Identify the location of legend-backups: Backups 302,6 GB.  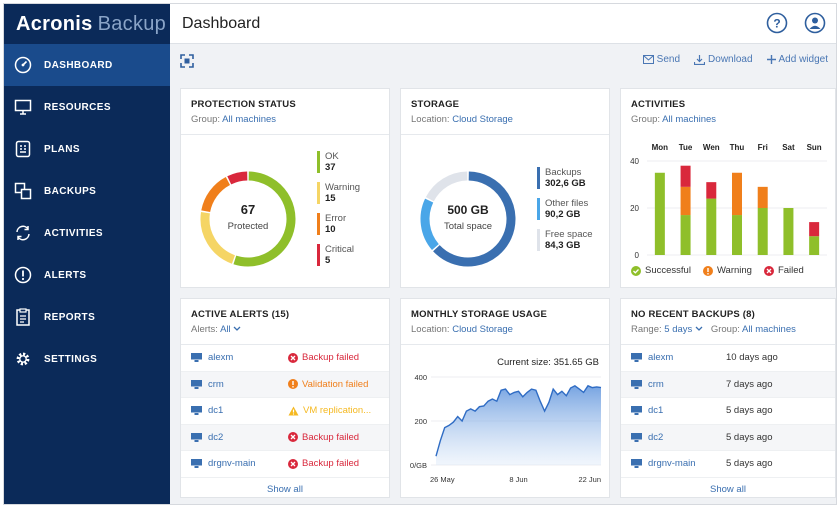
(565, 178).